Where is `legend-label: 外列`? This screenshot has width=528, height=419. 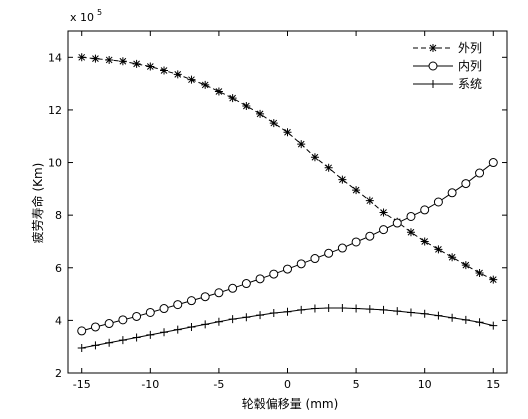
legend-label: 外列 is located at coordinates (470, 48).